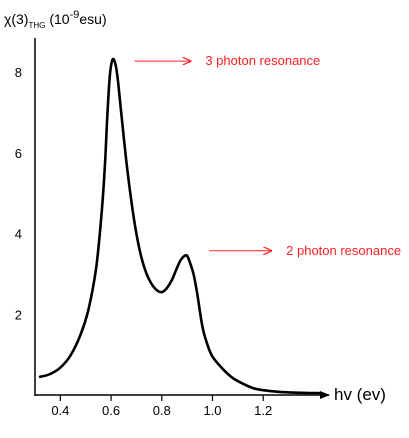 The height and width of the screenshot is (438, 409). Describe the element at coordinates (18, 72) in the screenshot. I see `y-tick-label: 8` at that location.